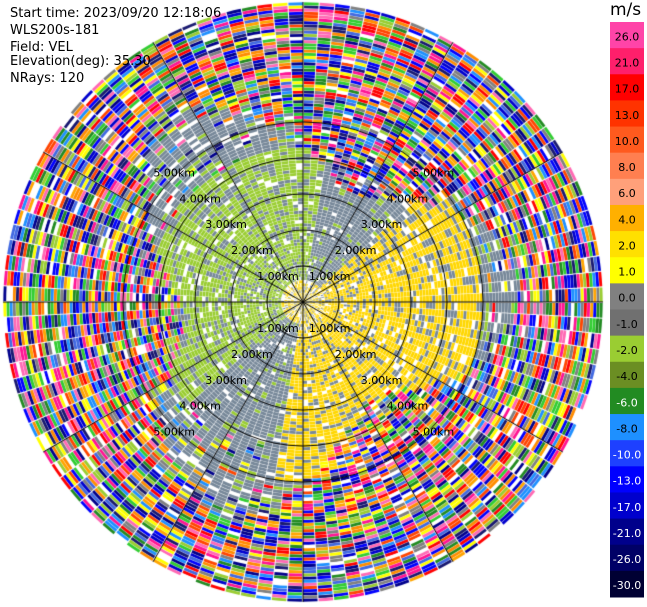 The image size is (647, 607). Describe the element at coordinates (626, 10) in the screenshot. I see `colorbar-unit: m/s` at that location.